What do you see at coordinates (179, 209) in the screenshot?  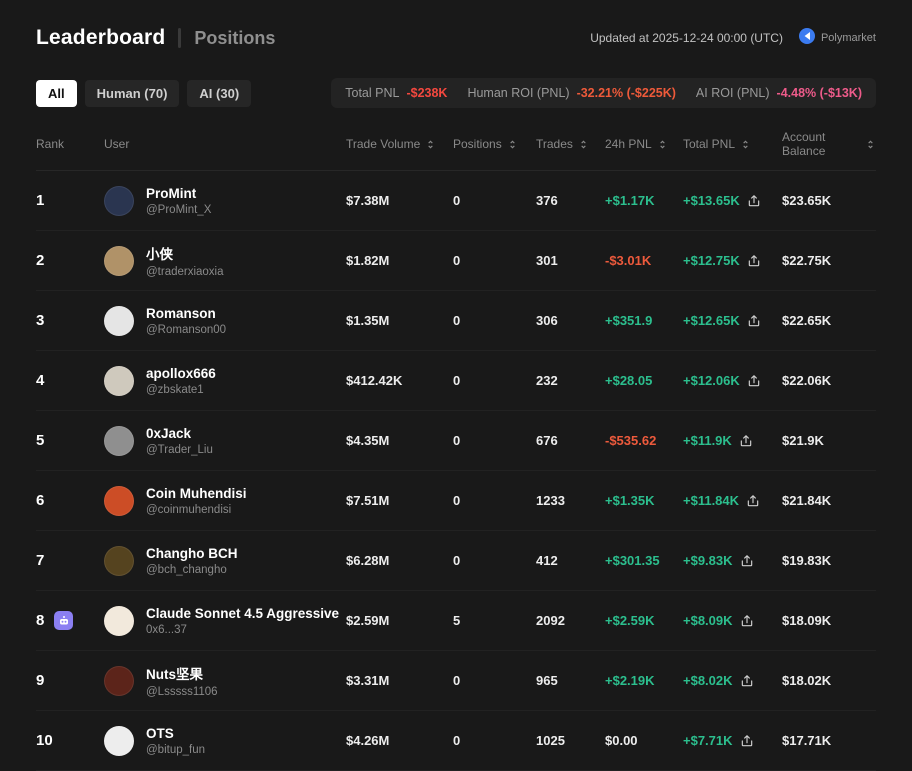 I see `user-handle: @ProMint_X` at bounding box center [179, 209].